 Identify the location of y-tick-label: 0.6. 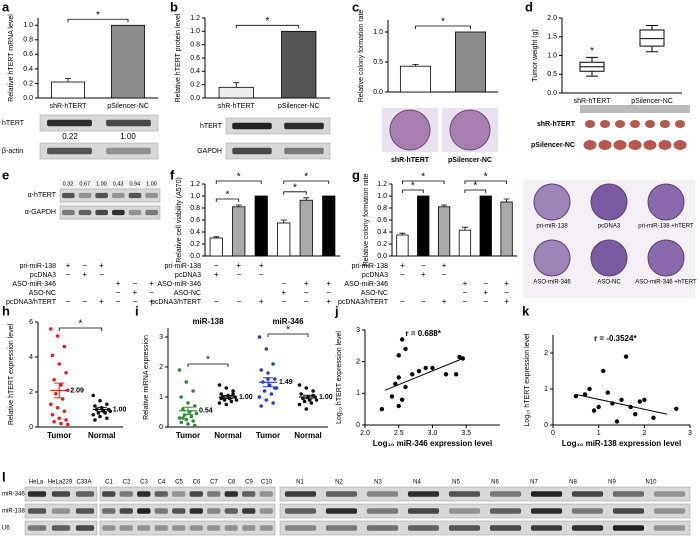
(195, 58).